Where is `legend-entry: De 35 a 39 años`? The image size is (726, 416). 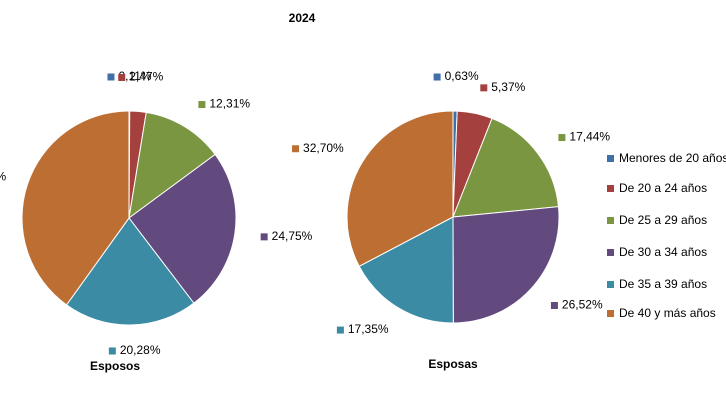
legend-entry: De 35 a 39 años is located at coordinates (666, 284).